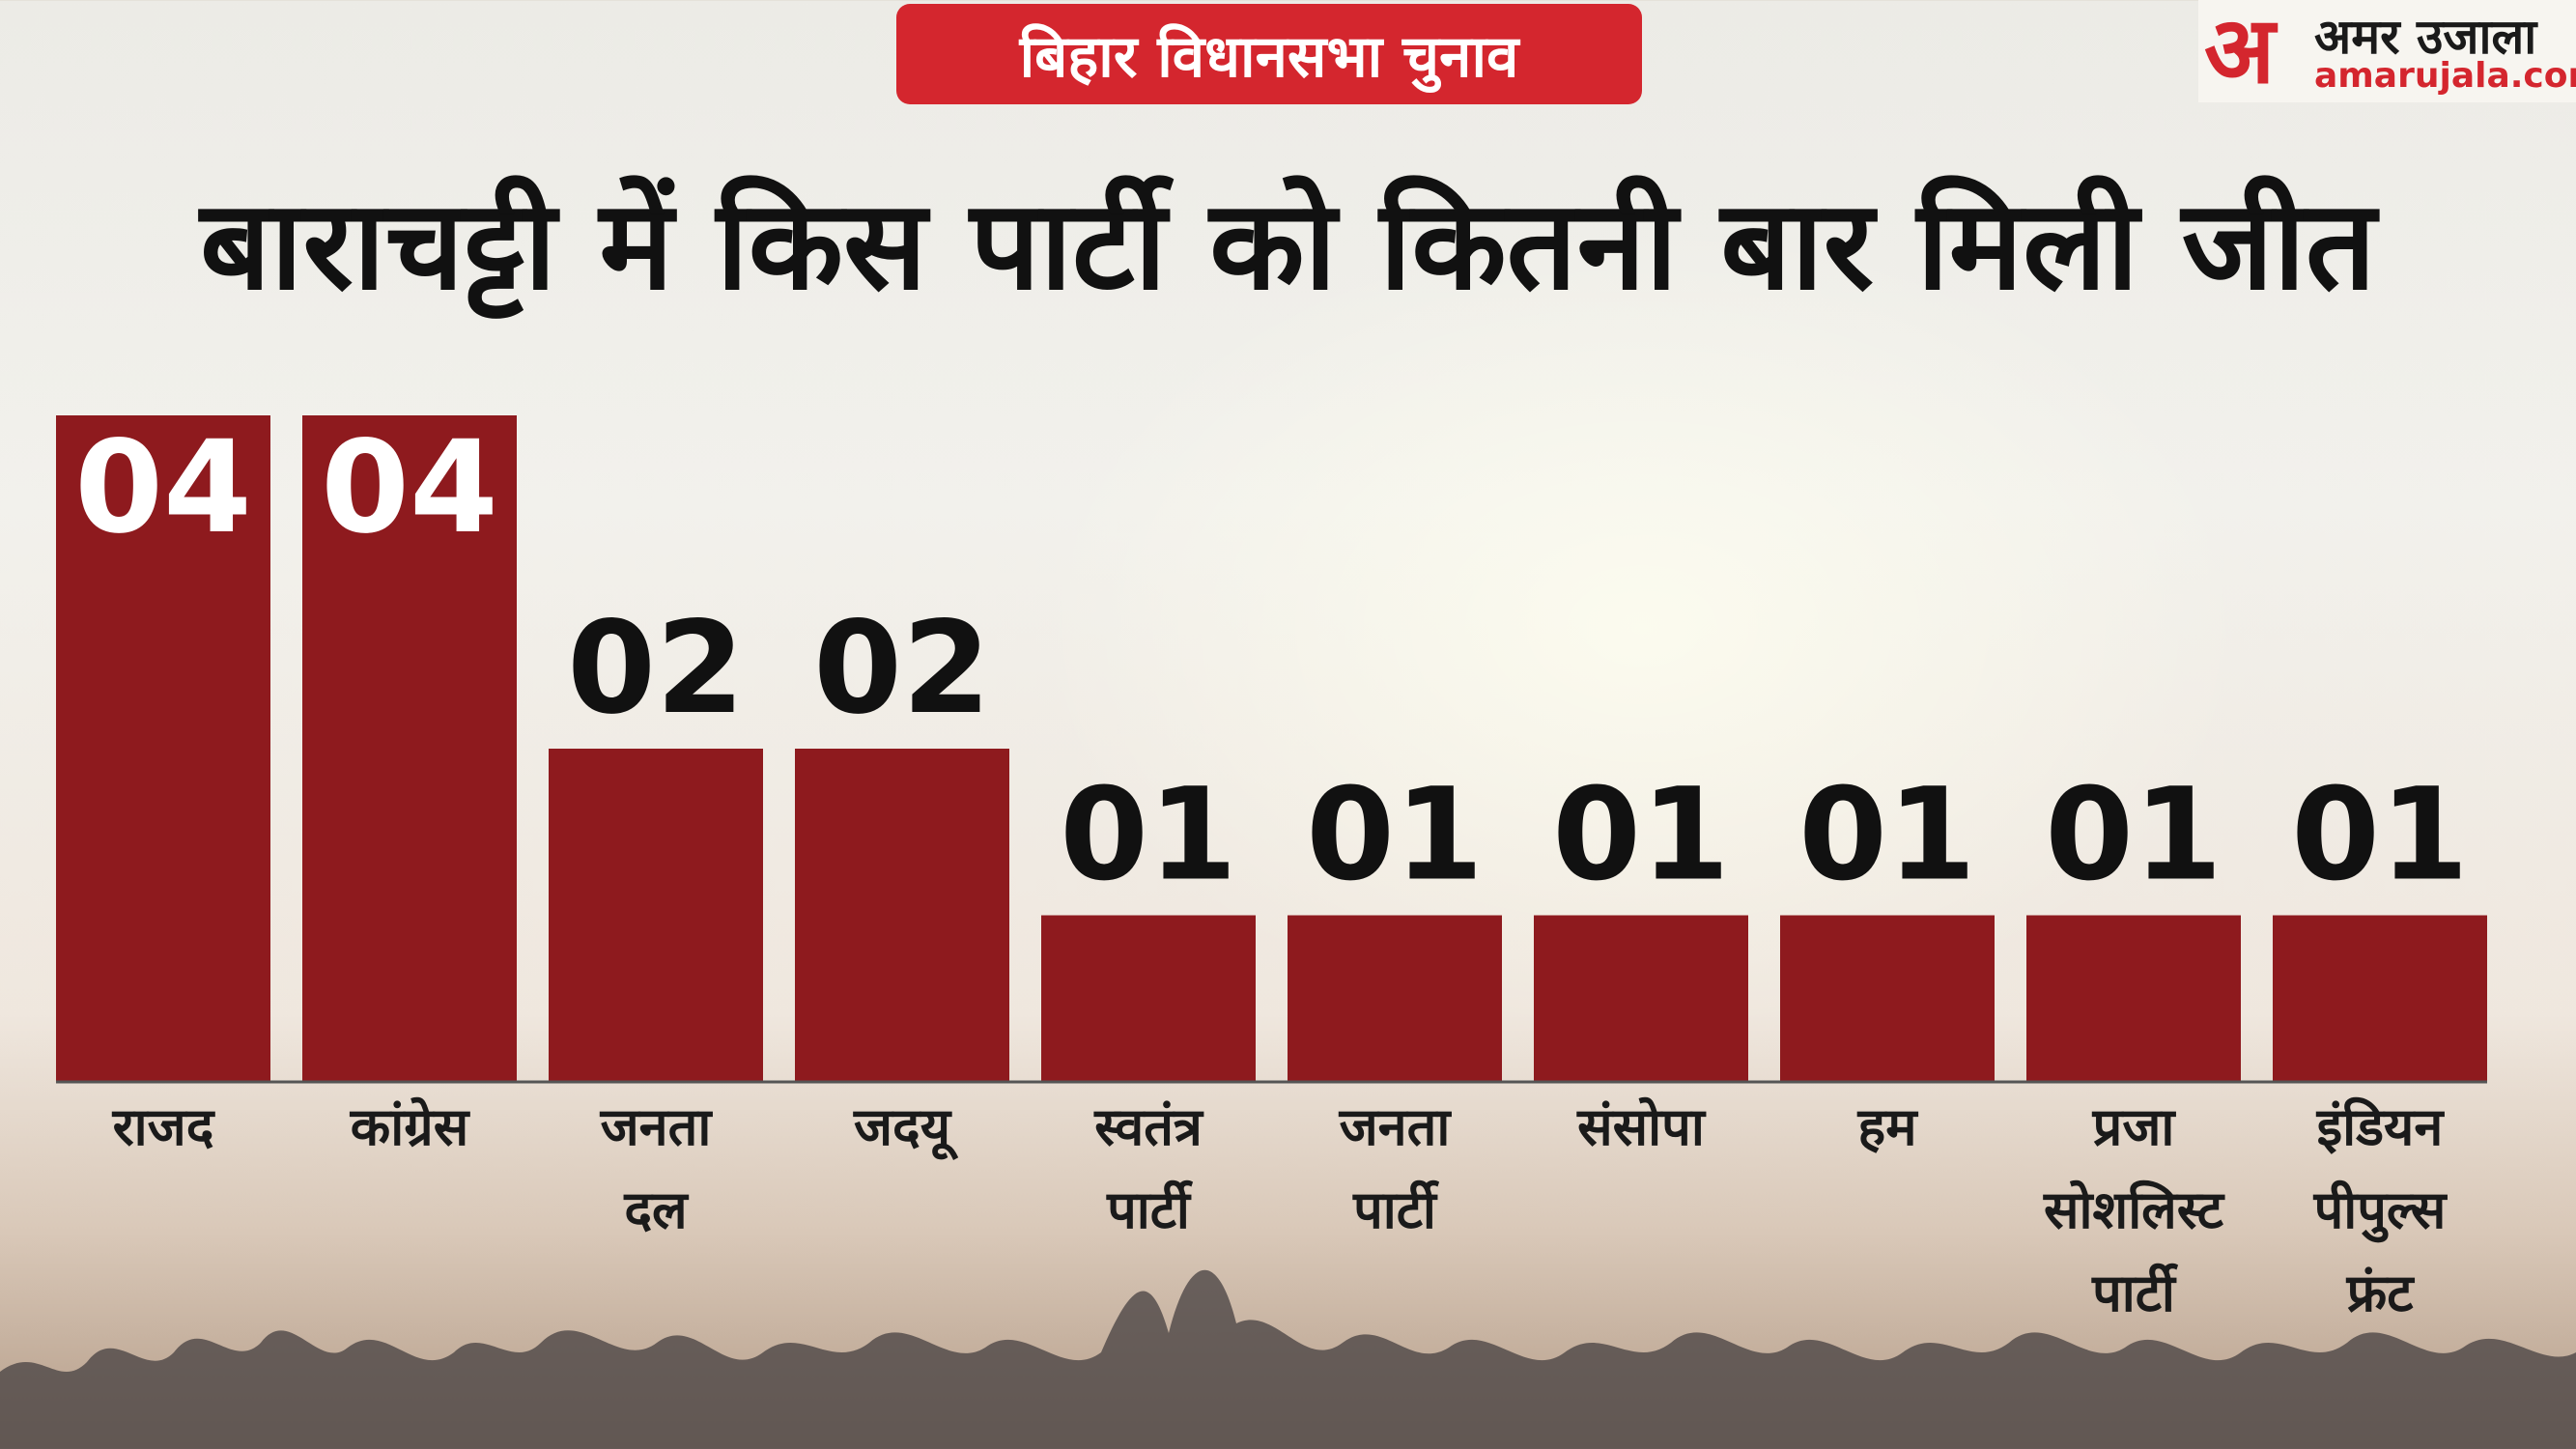 The height and width of the screenshot is (1449, 2576). I want to click on value-label-3: 02, so click(656, 668).